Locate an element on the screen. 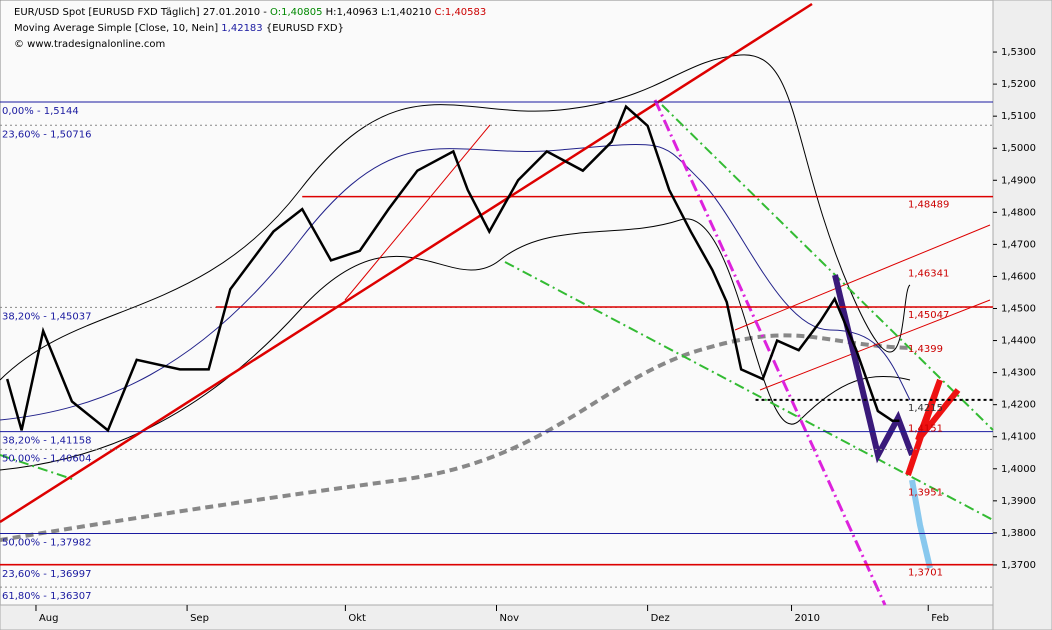  header-part: 1,42183 is located at coordinates (241, 28).